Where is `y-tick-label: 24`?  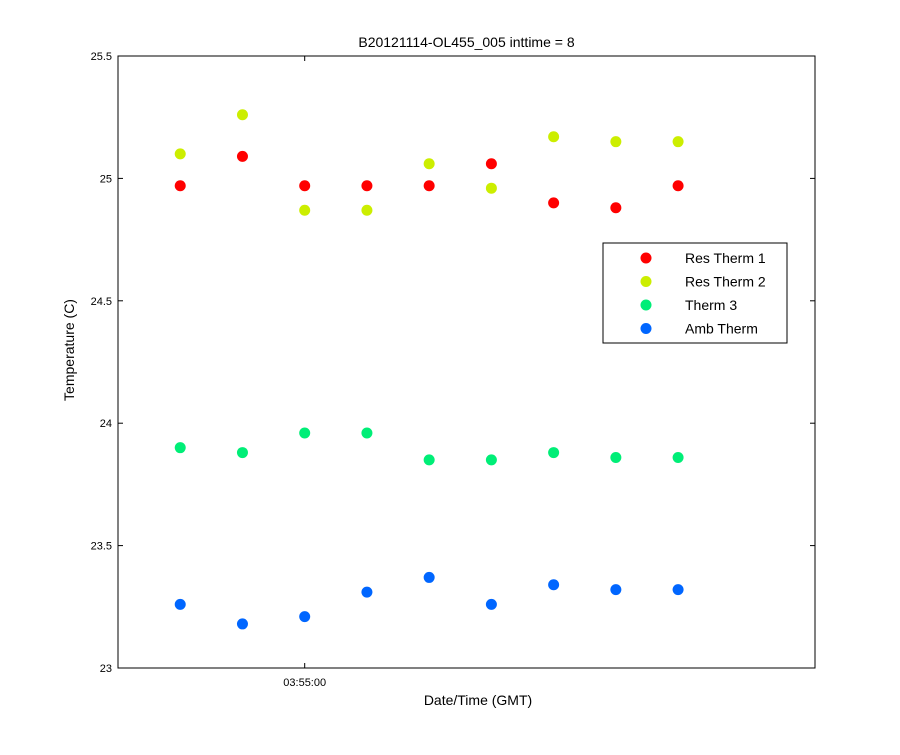 y-tick-label: 24 is located at coordinates (106, 424).